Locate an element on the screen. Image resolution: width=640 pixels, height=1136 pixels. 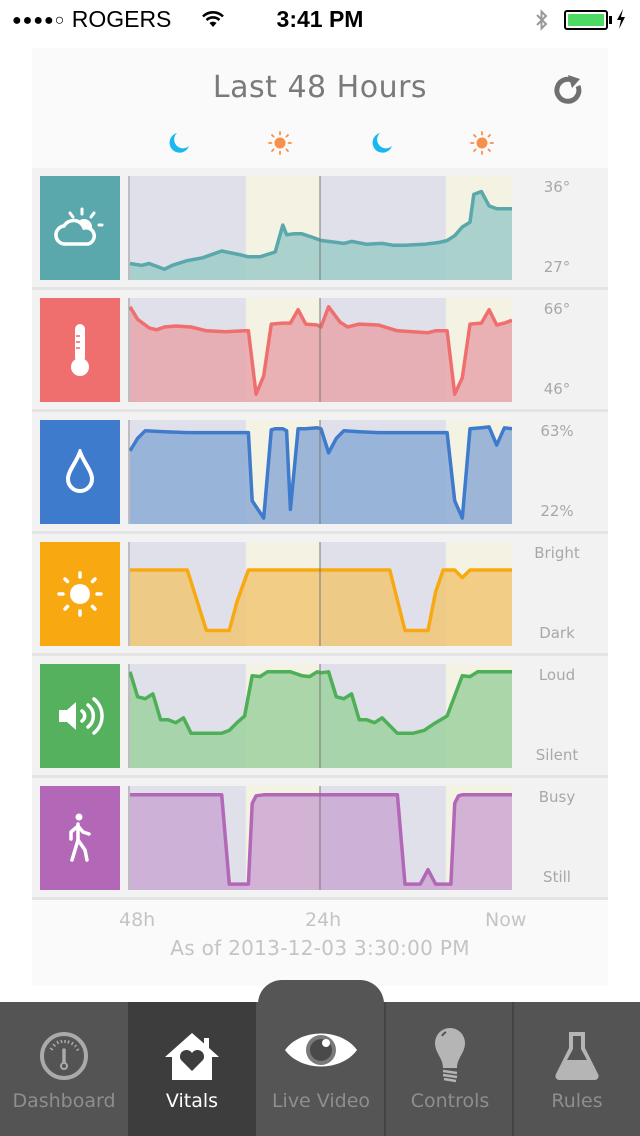
light-chart is located at coordinates (320, 594).